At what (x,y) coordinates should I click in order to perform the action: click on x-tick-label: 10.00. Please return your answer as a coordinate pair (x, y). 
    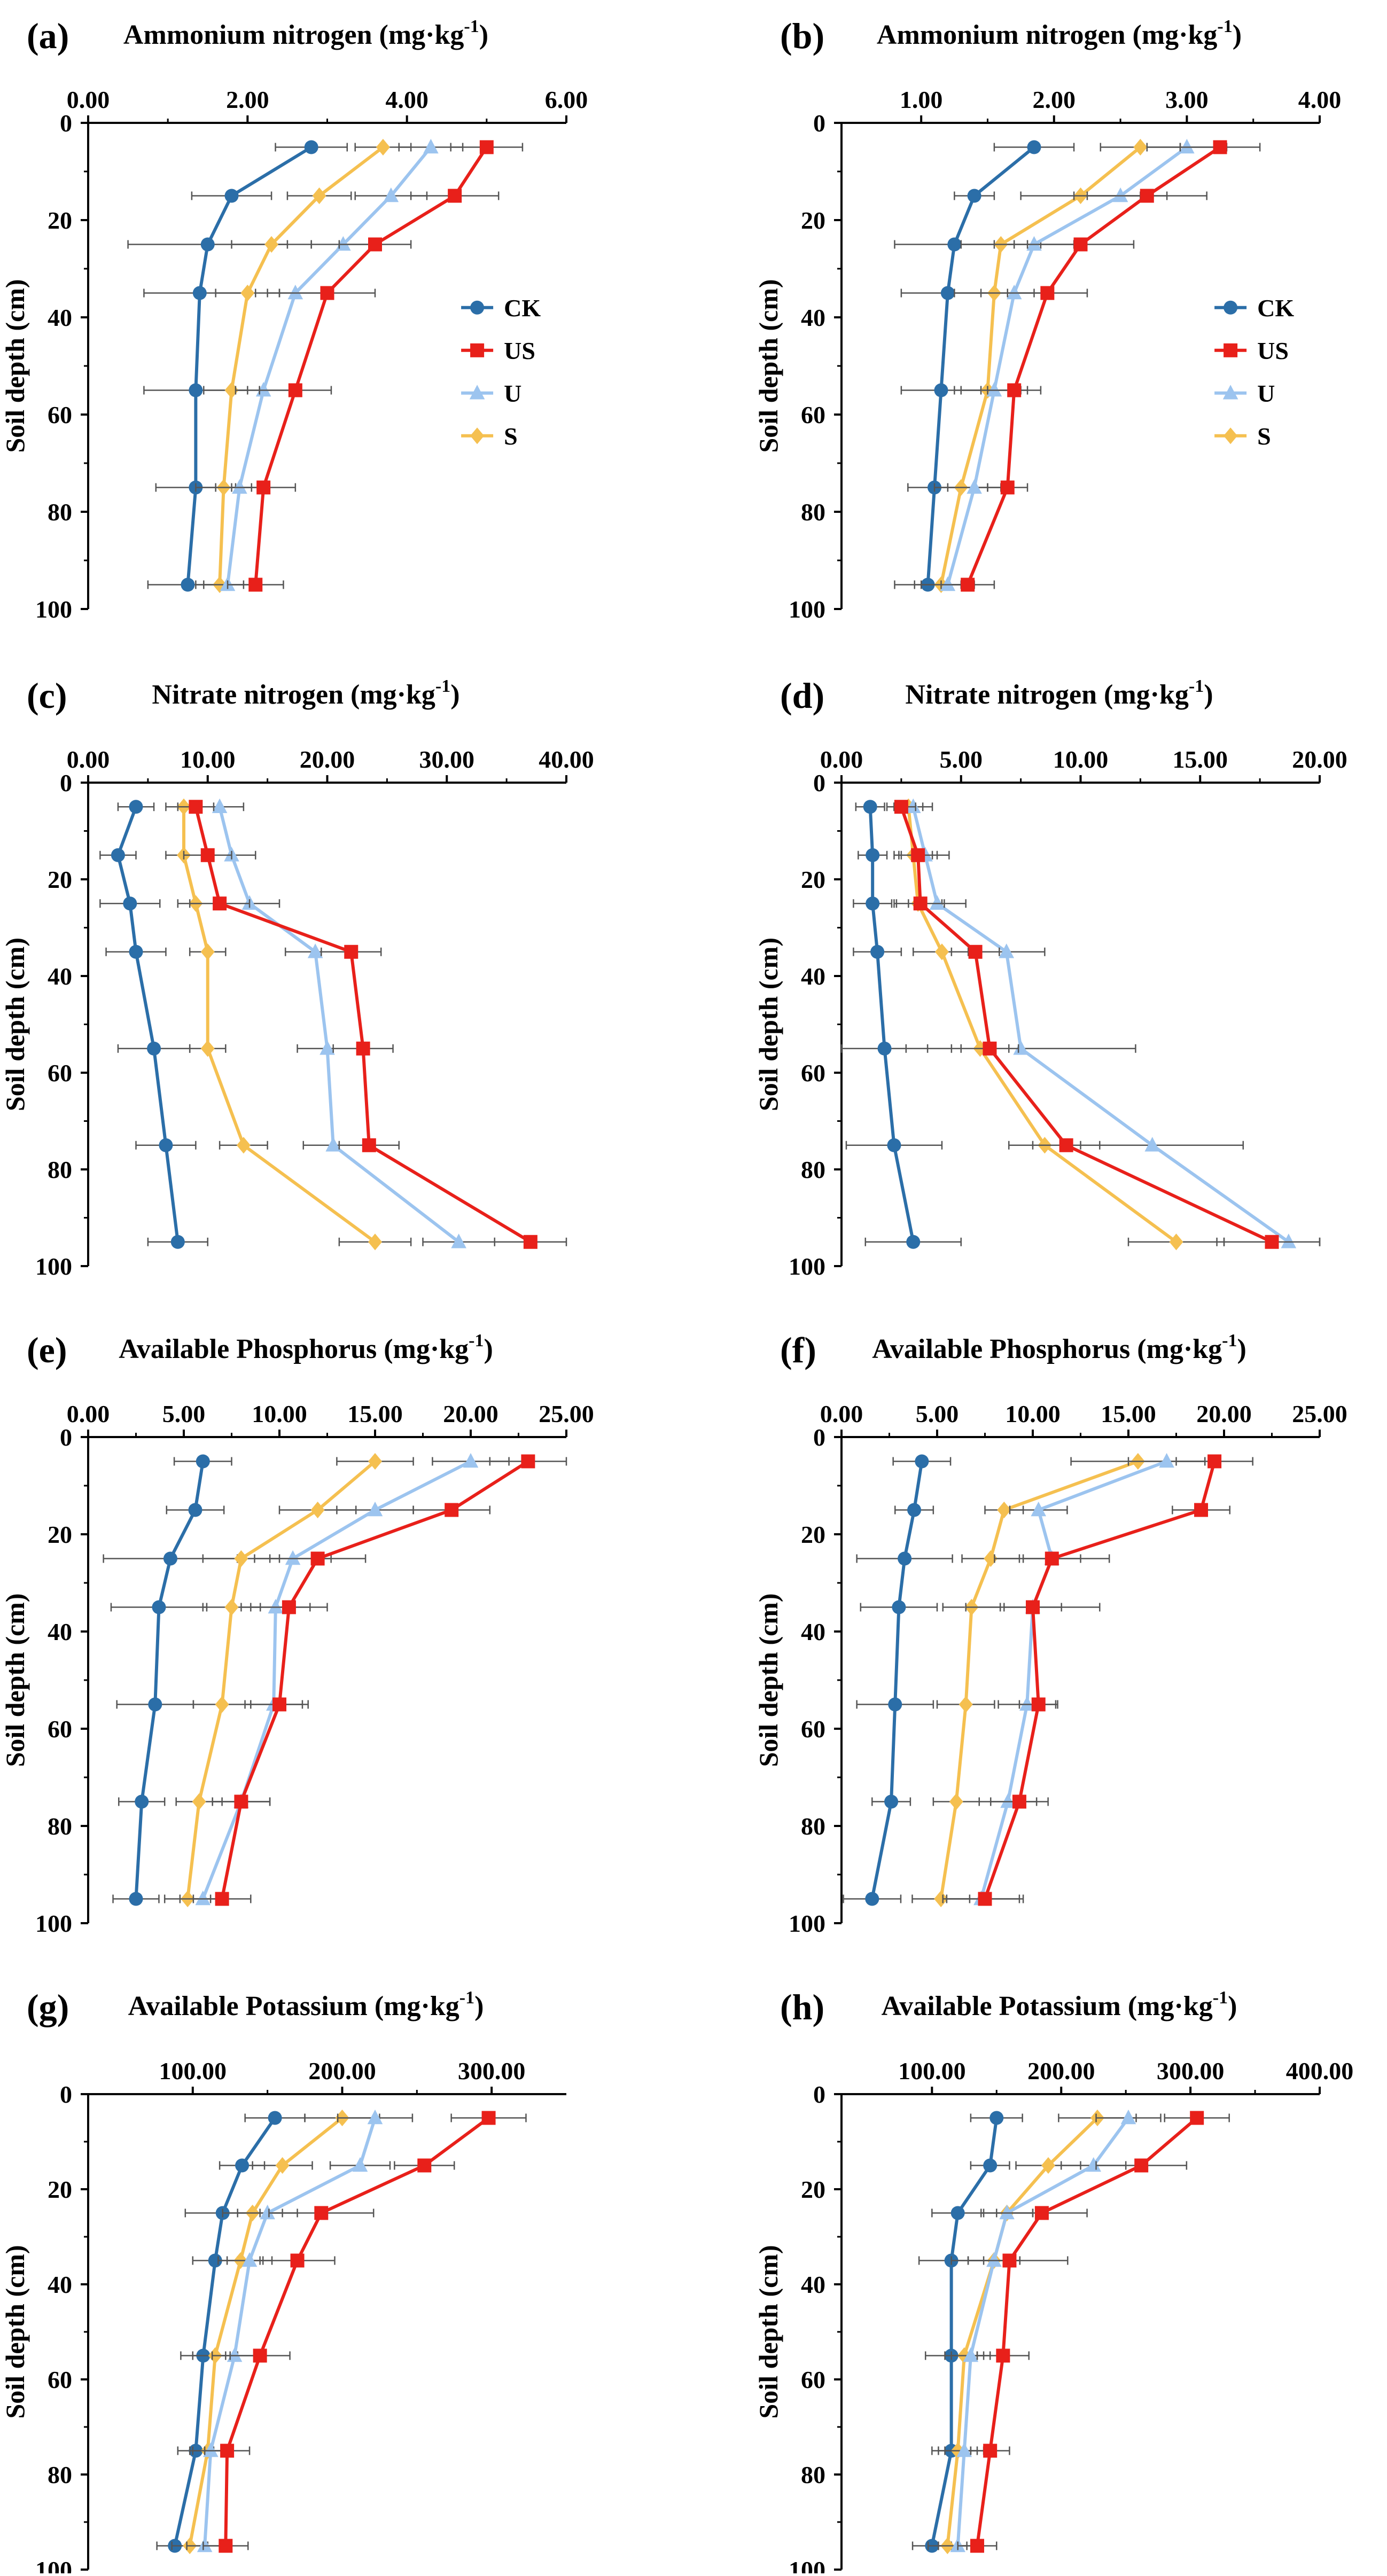
    Looking at the image, I should click on (279, 1413).